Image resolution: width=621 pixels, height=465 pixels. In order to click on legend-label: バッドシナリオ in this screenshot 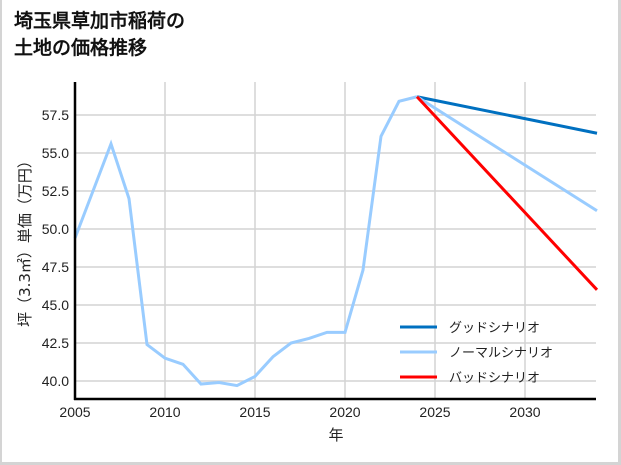, I will do `click(494, 378)`.